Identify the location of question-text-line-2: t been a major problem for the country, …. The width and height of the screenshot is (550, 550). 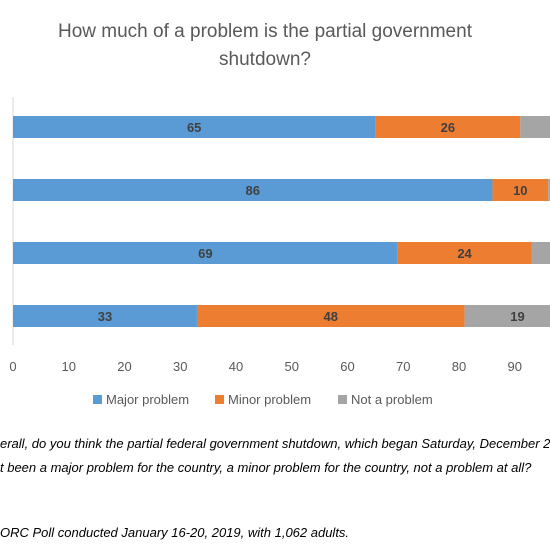
(266, 467).